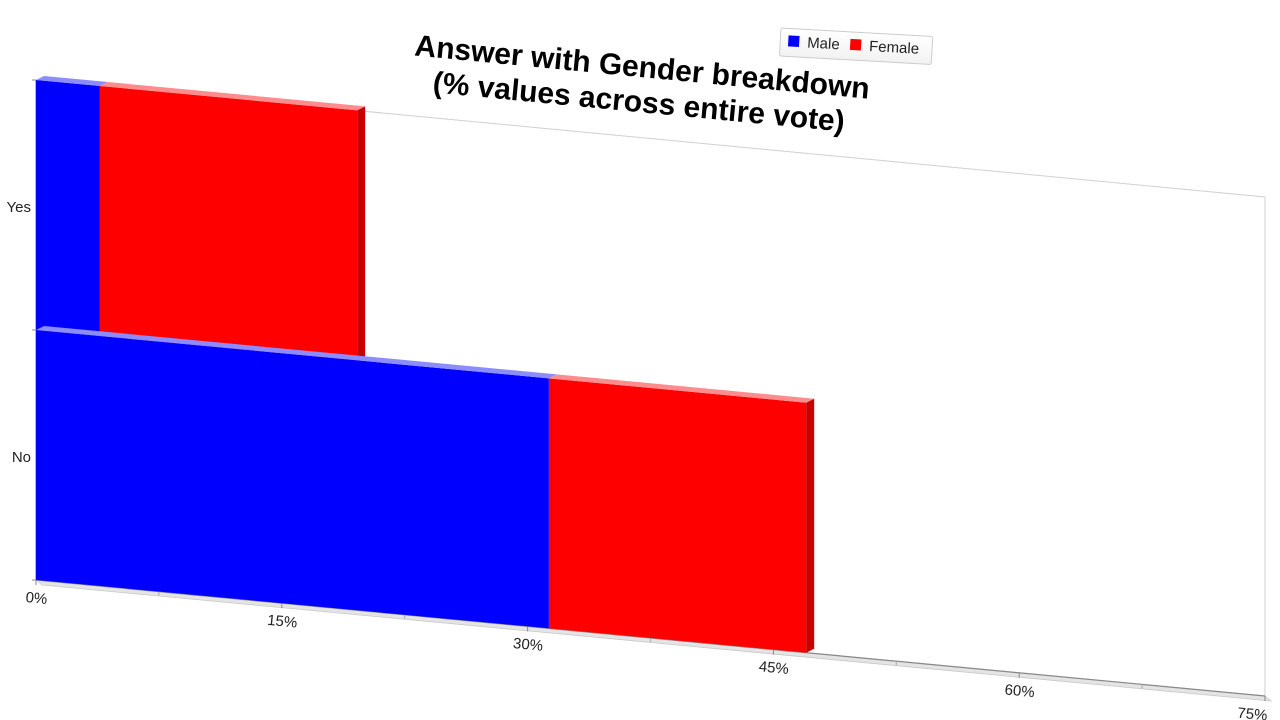  Describe the element at coordinates (793, 41) in the screenshot. I see `legend-swatch-male` at that location.